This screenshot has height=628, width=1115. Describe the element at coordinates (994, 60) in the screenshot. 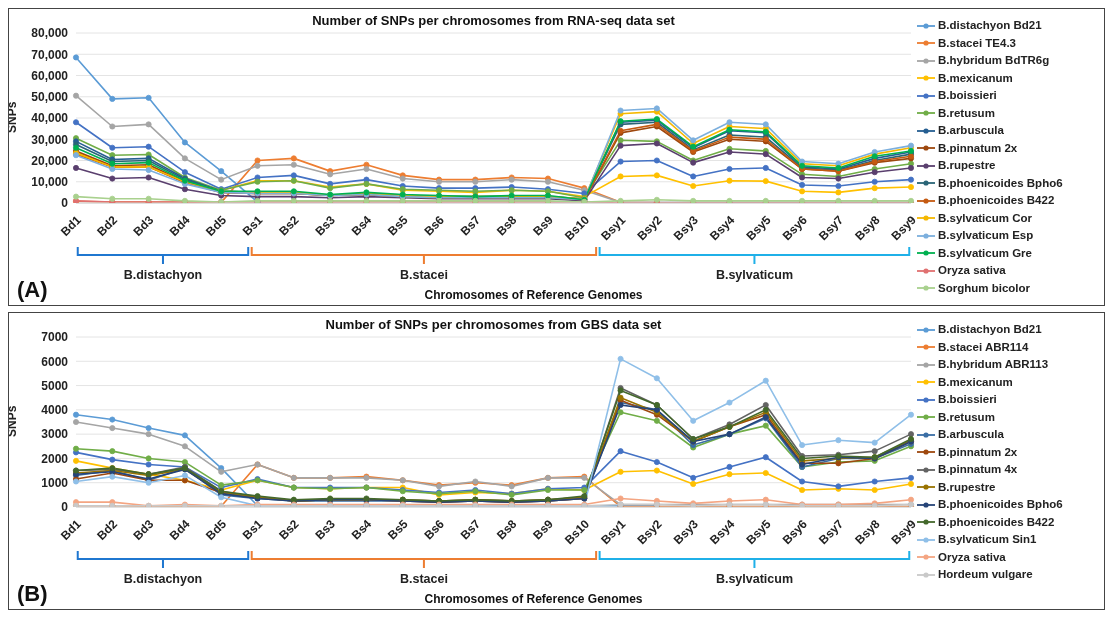

I see `legend-label: B.hybridum BdTR6g` at that location.